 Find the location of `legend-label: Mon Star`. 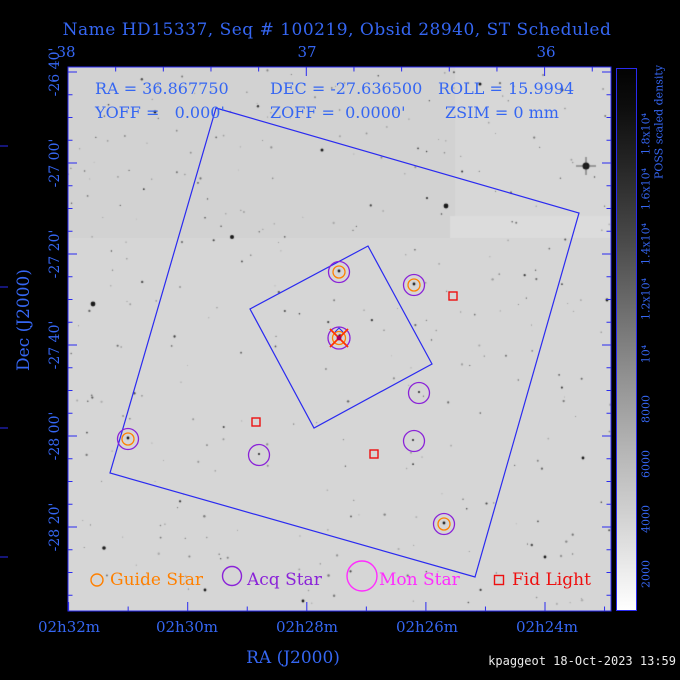

legend-label: Mon Star is located at coordinates (419, 580).